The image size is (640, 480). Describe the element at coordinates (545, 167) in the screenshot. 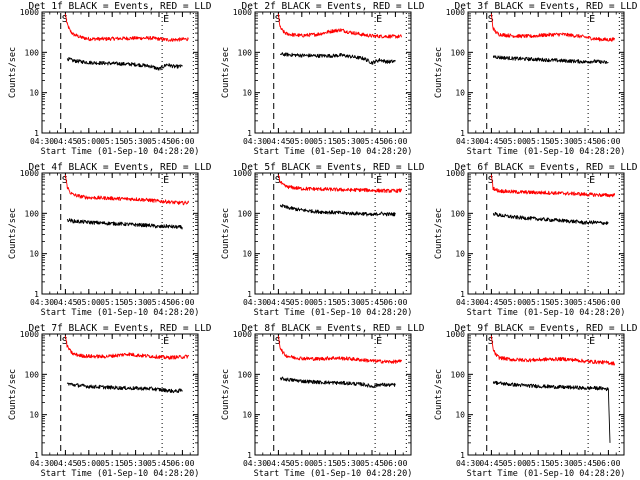

I see `plot-title: Det 6f BLACK = Events, RED = LLD` at that location.